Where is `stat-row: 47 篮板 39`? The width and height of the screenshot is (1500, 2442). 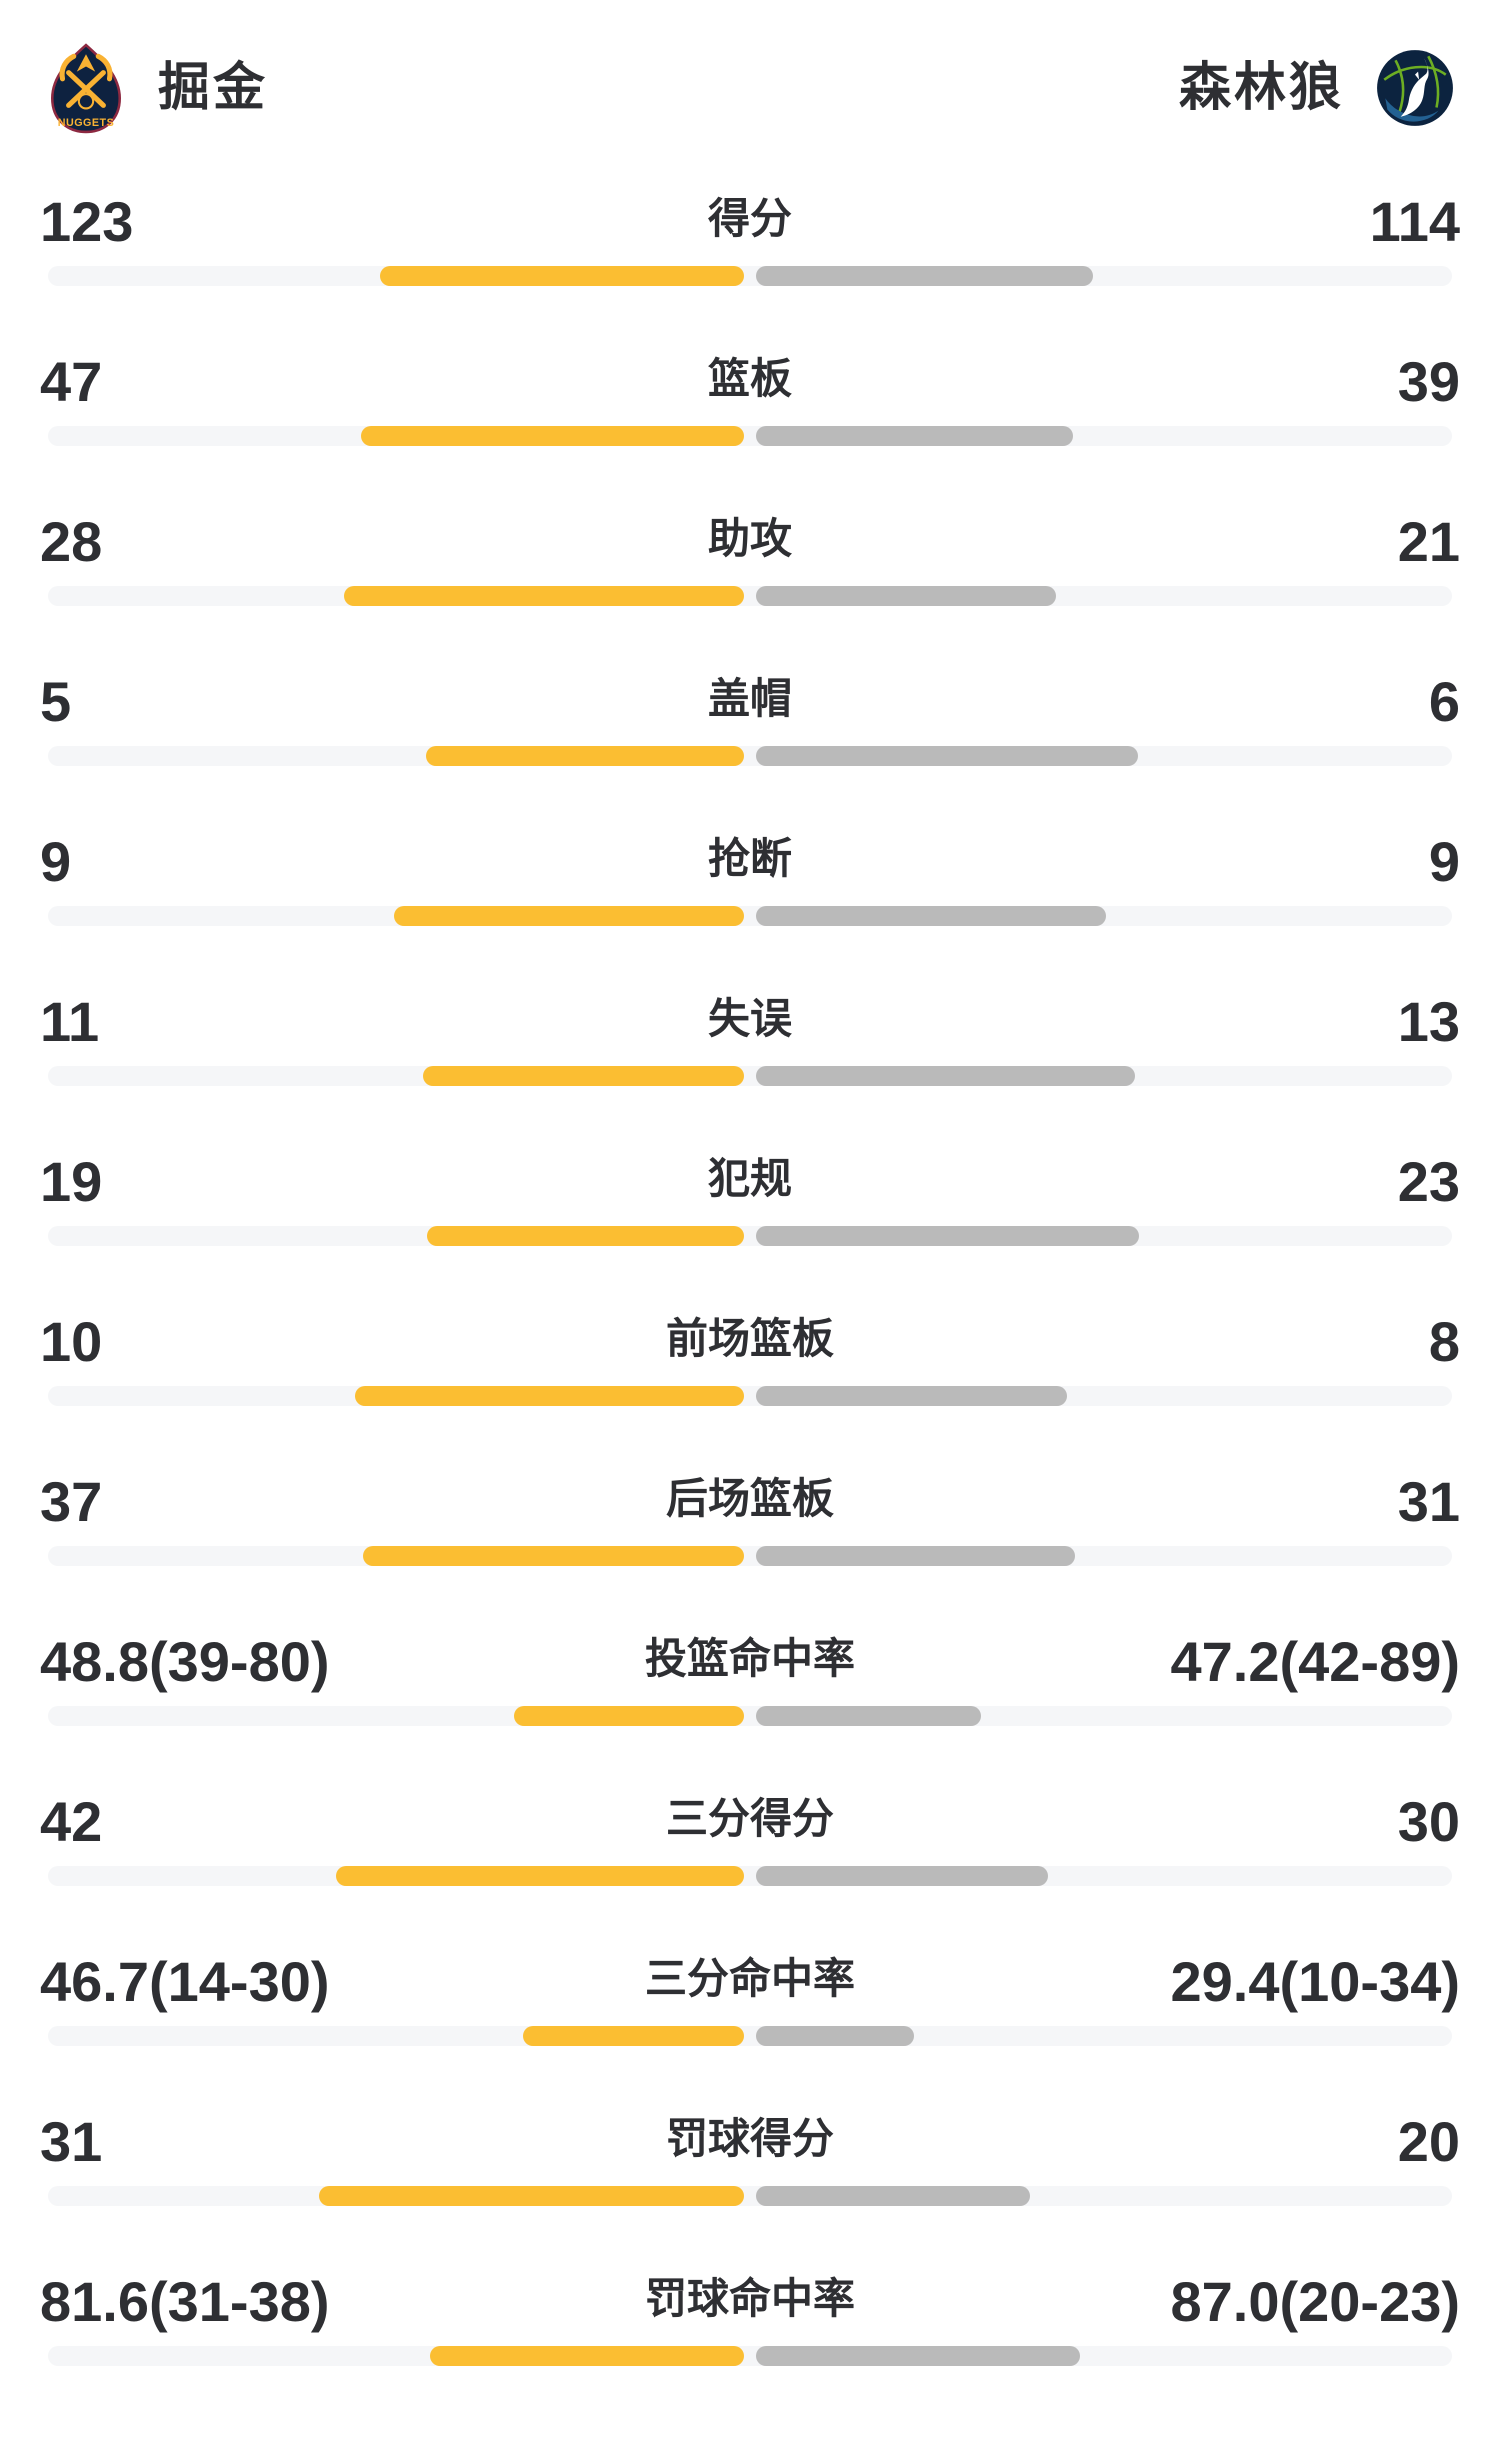
stat-row: 47 篮板 39 is located at coordinates (750, 406).